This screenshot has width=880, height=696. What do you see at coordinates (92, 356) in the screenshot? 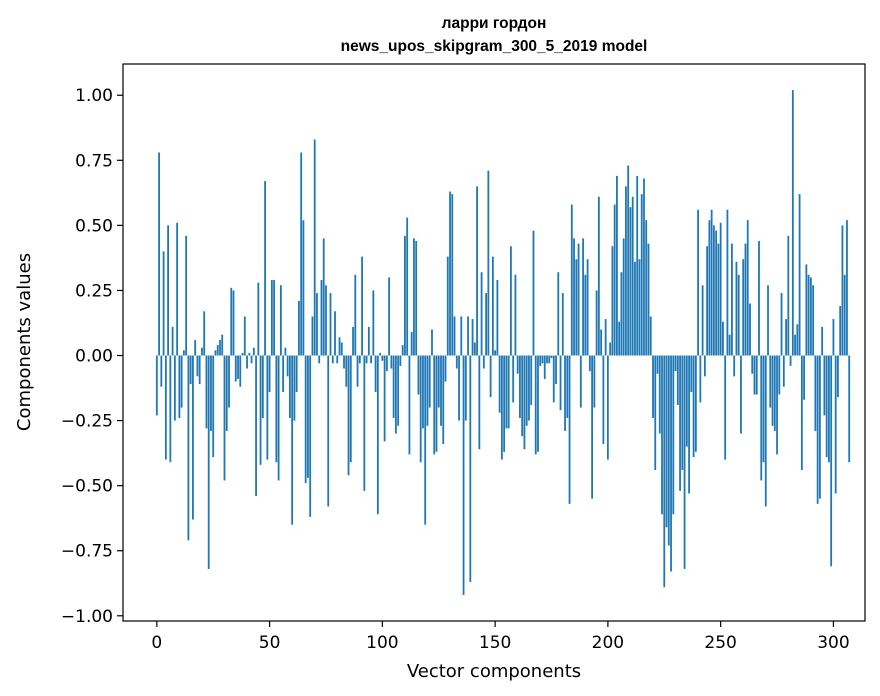
I see `y-axis-ticks: 1.00 0.75 0.50 0.25 0.00 −0.25 −0.50 −0.75 −1.00` at bounding box center [92, 356].